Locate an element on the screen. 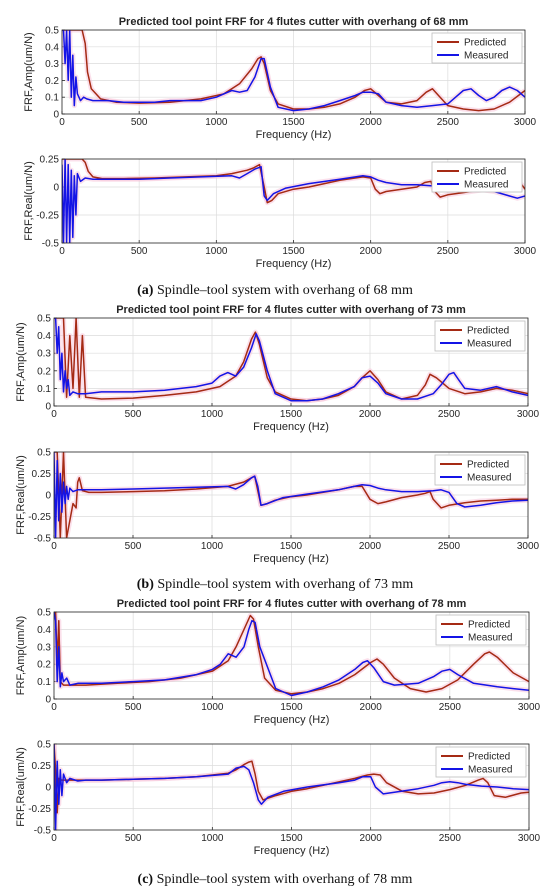  y-tick-label: 0.25 is located at coordinates (42, 474).